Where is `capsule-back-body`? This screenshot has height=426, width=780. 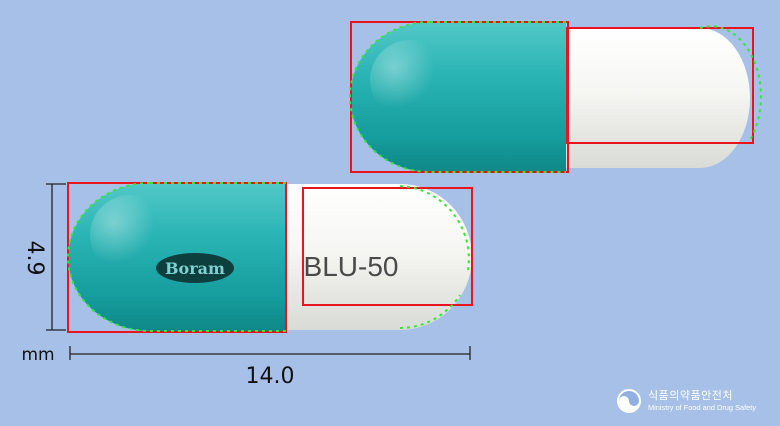
capsule-back-body is located at coordinates (649, 98).